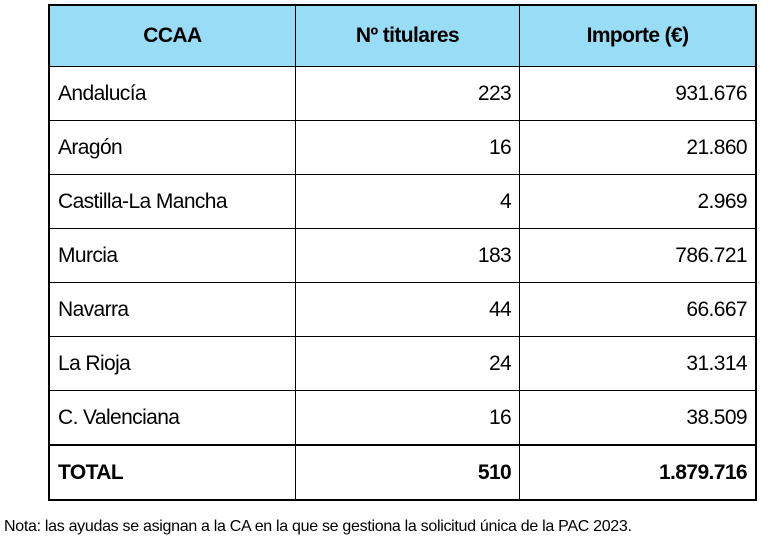 Image resolution: width=771 pixels, height=549 pixels. What do you see at coordinates (172, 147) in the screenshot?
I see `region-cell: Aragón` at bounding box center [172, 147].